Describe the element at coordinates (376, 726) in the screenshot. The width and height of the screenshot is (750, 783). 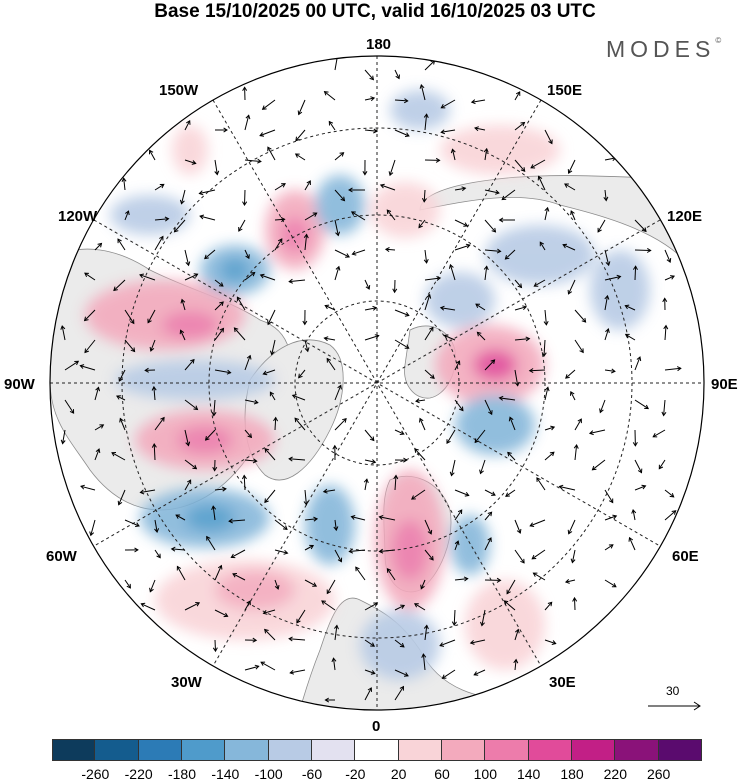
I see `lon-label-0: 0` at that location.